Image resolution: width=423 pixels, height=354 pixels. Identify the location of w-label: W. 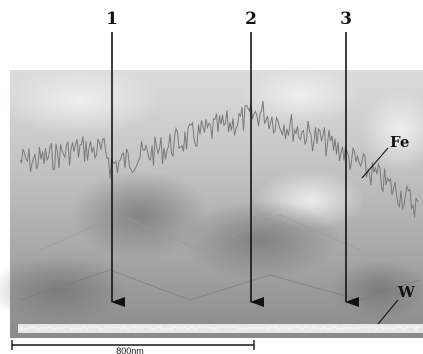
(406, 292).